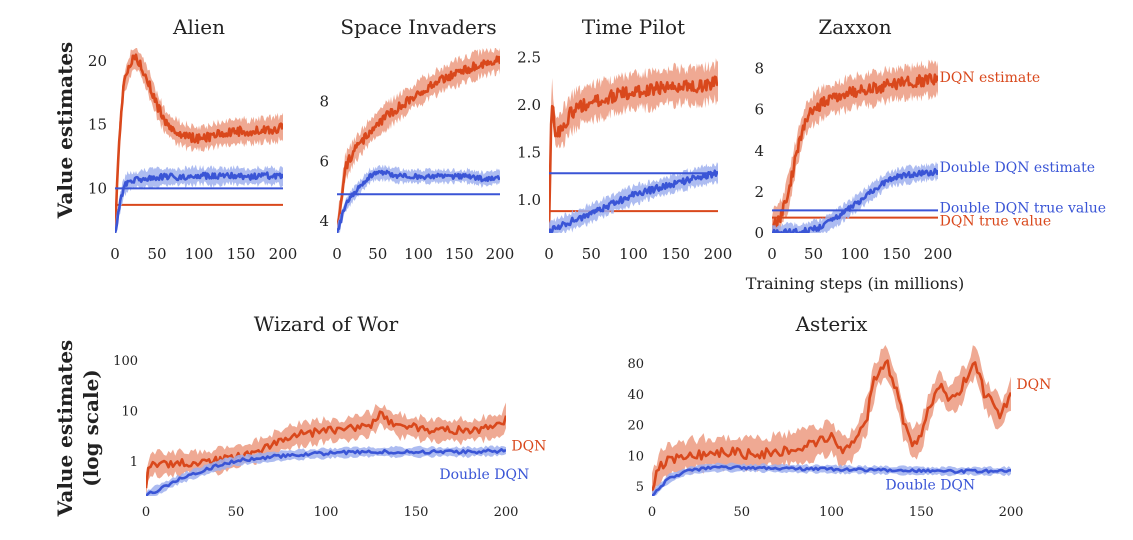  I want to click on panel-title: Space Invaders, so click(418, 27).